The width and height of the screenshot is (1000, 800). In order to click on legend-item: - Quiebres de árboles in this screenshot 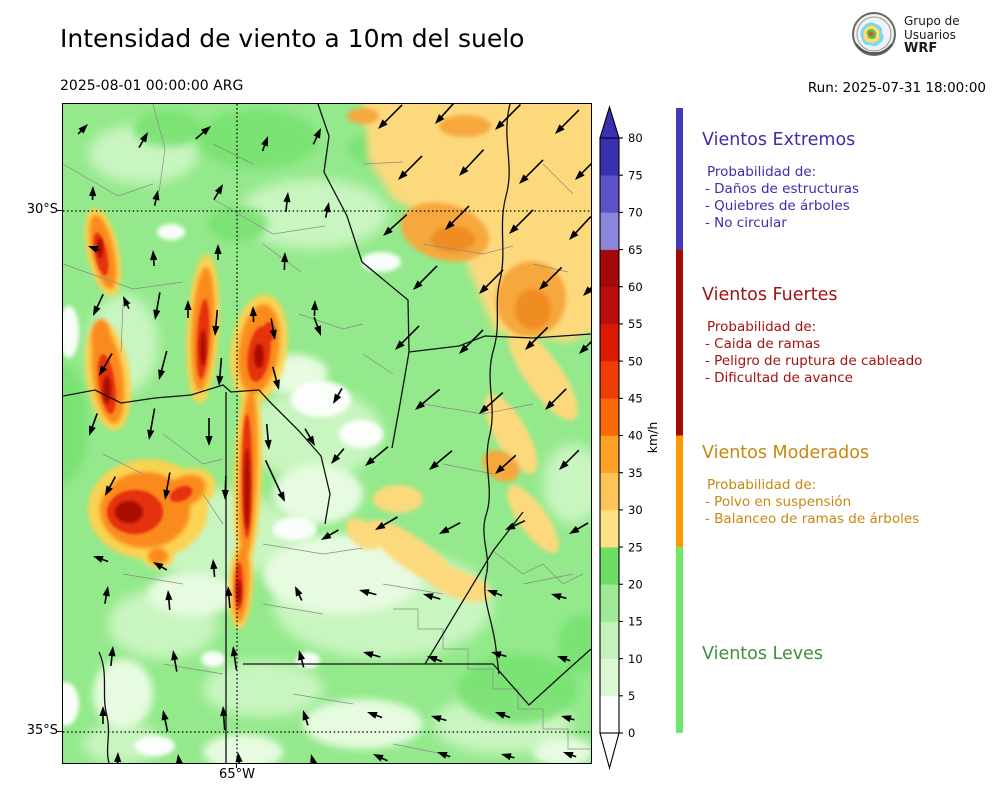, I will do `click(777, 206)`.